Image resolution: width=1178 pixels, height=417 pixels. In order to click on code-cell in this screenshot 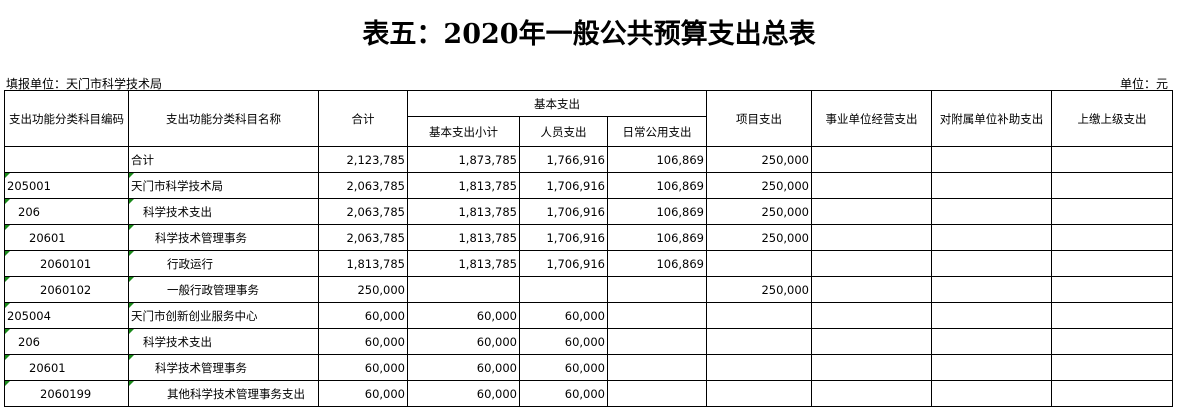, I will do `click(66, 159)`.